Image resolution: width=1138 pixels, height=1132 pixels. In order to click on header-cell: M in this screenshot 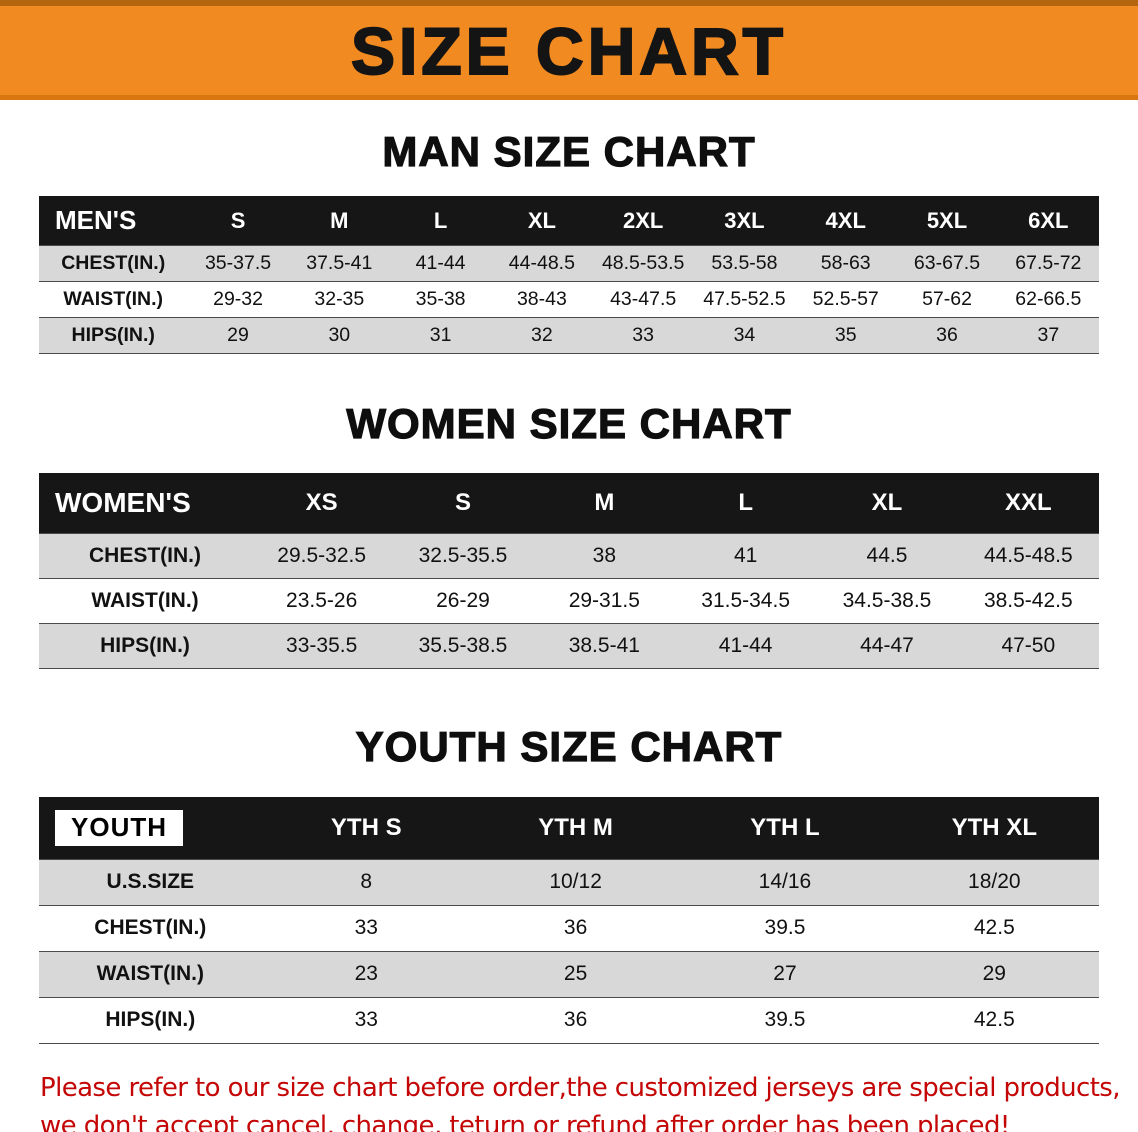, I will do `click(339, 221)`.